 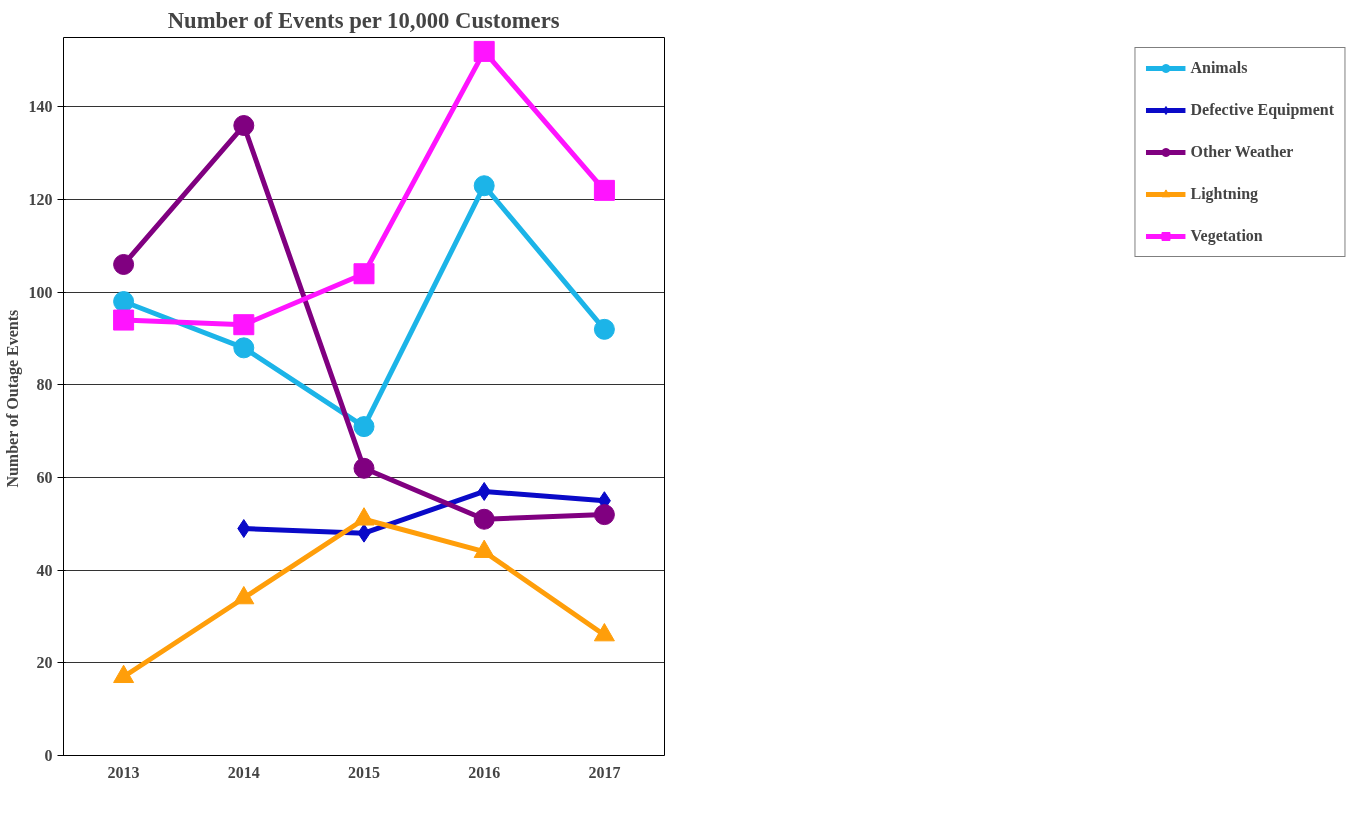 What do you see at coordinates (243, 772) in the screenshot?
I see `x-tick-label: 2014` at bounding box center [243, 772].